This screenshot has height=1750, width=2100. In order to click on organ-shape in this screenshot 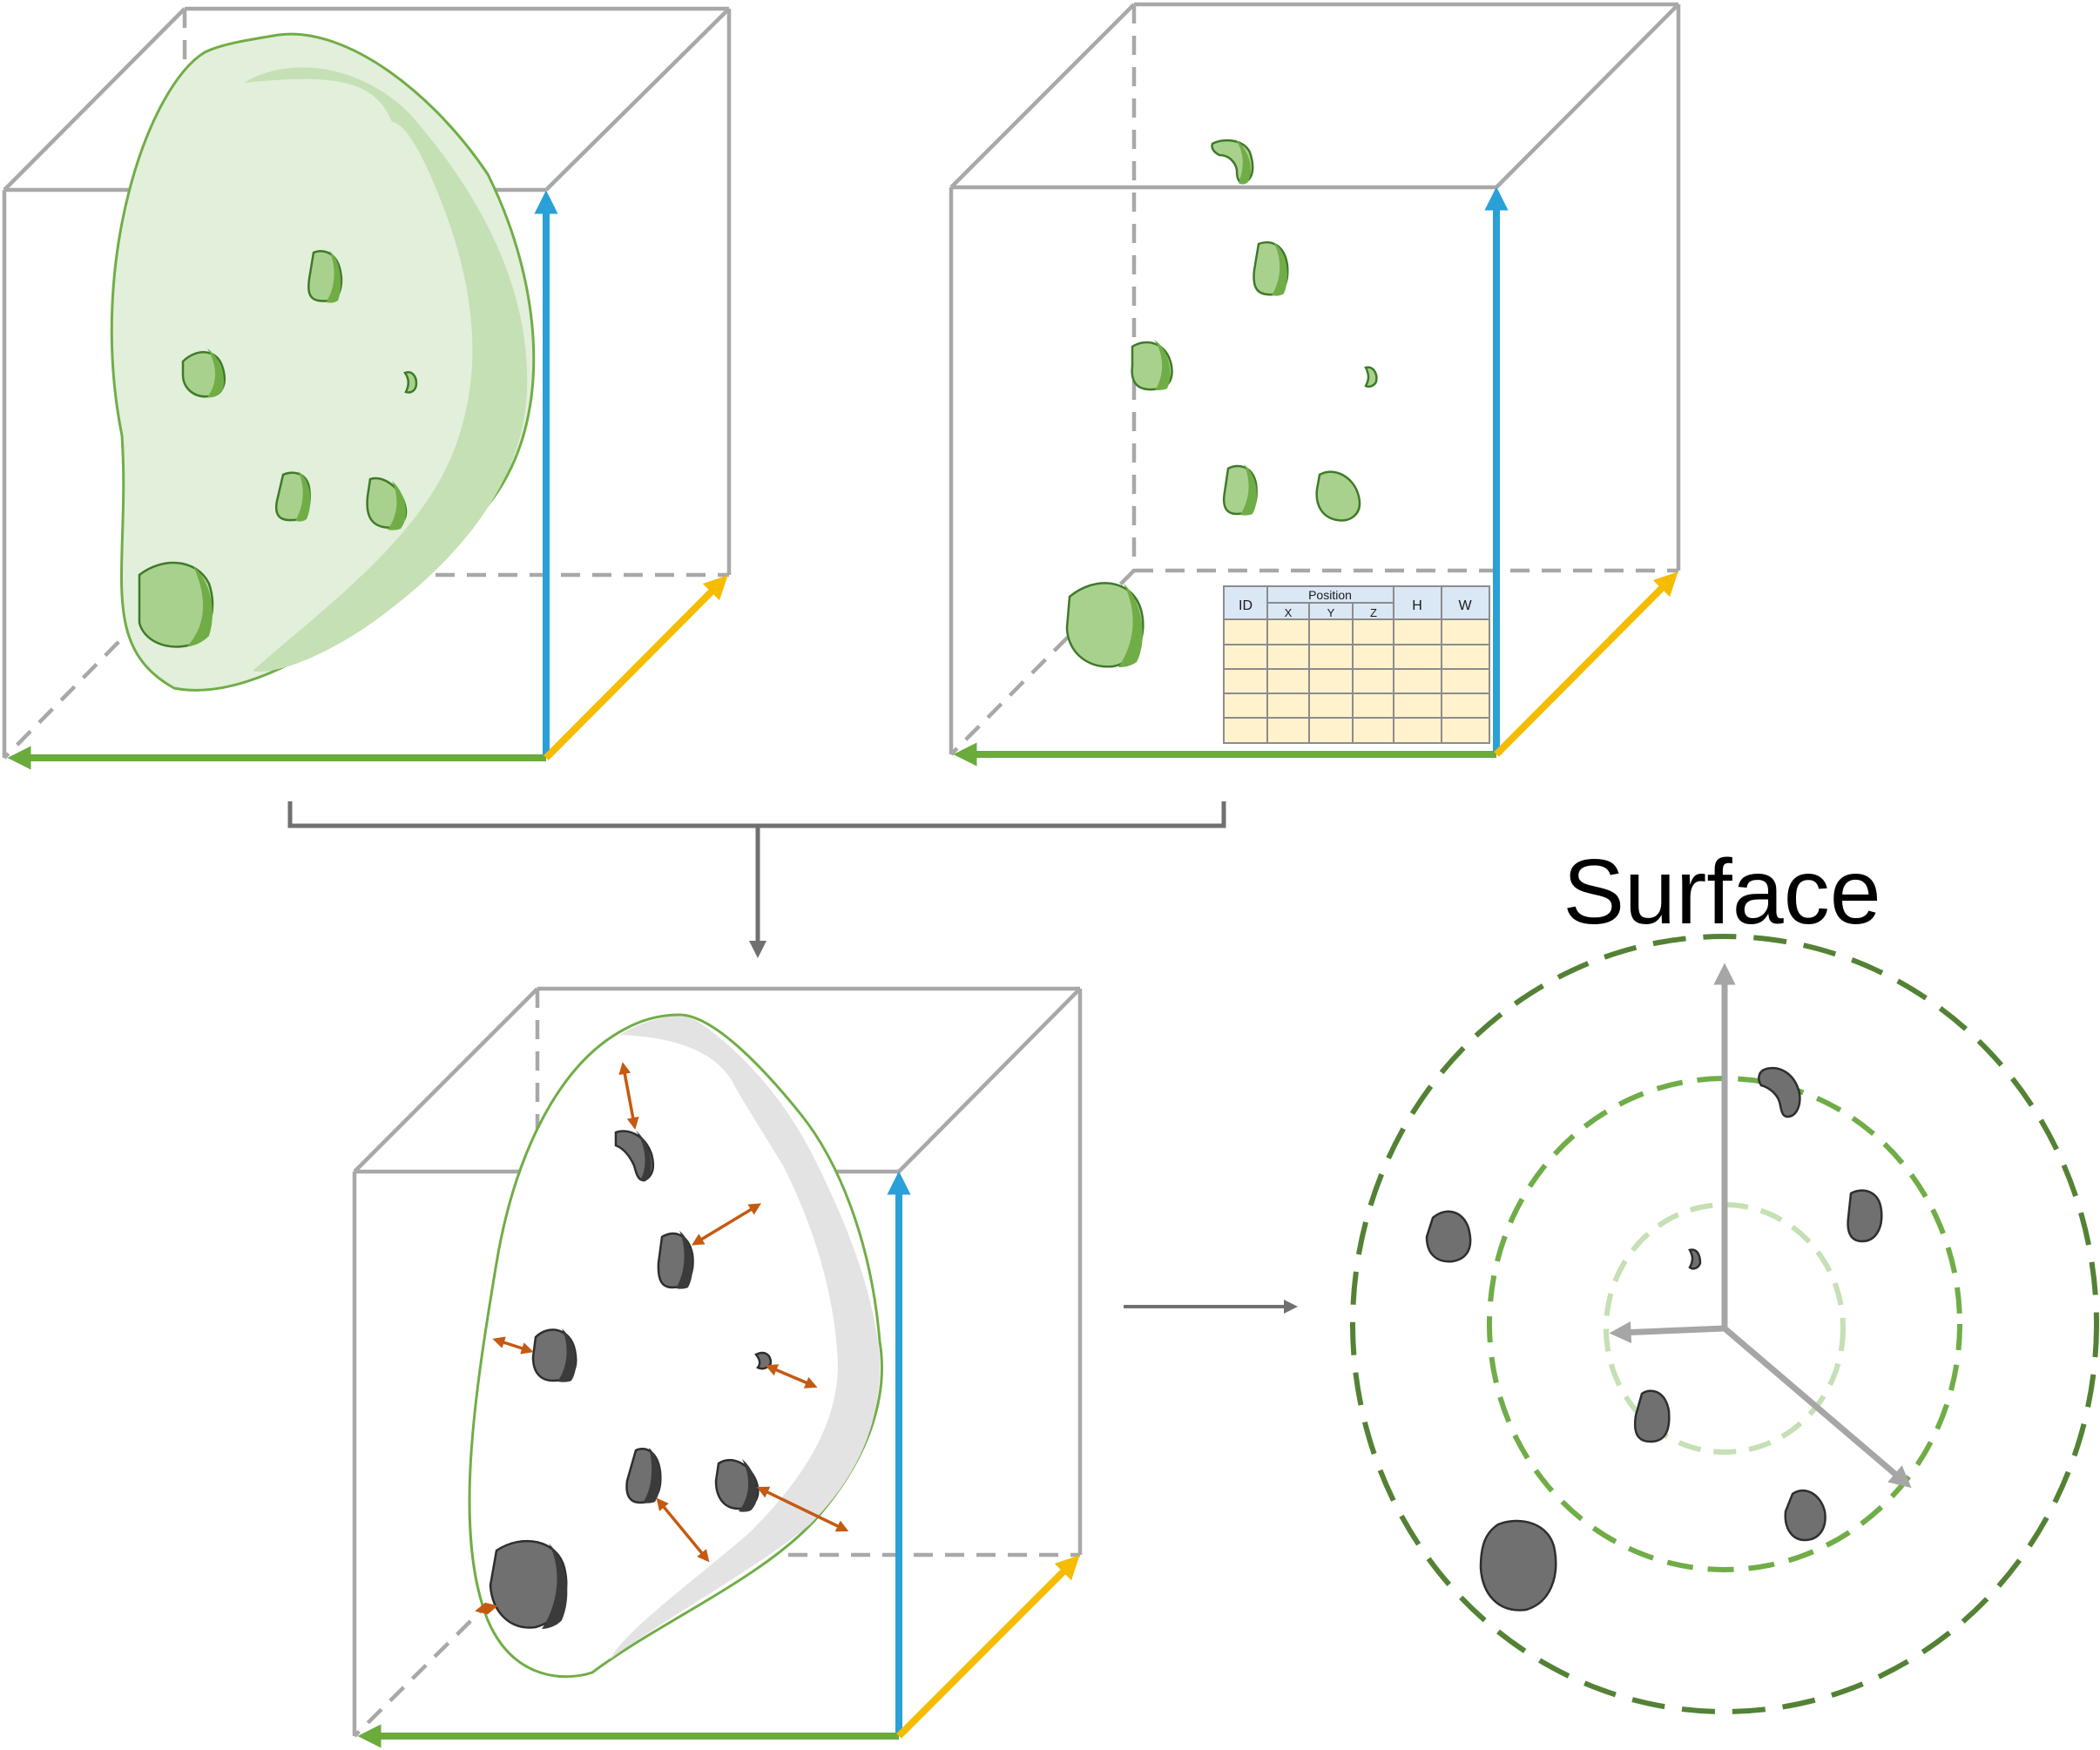, I will do `click(323, 362)`.